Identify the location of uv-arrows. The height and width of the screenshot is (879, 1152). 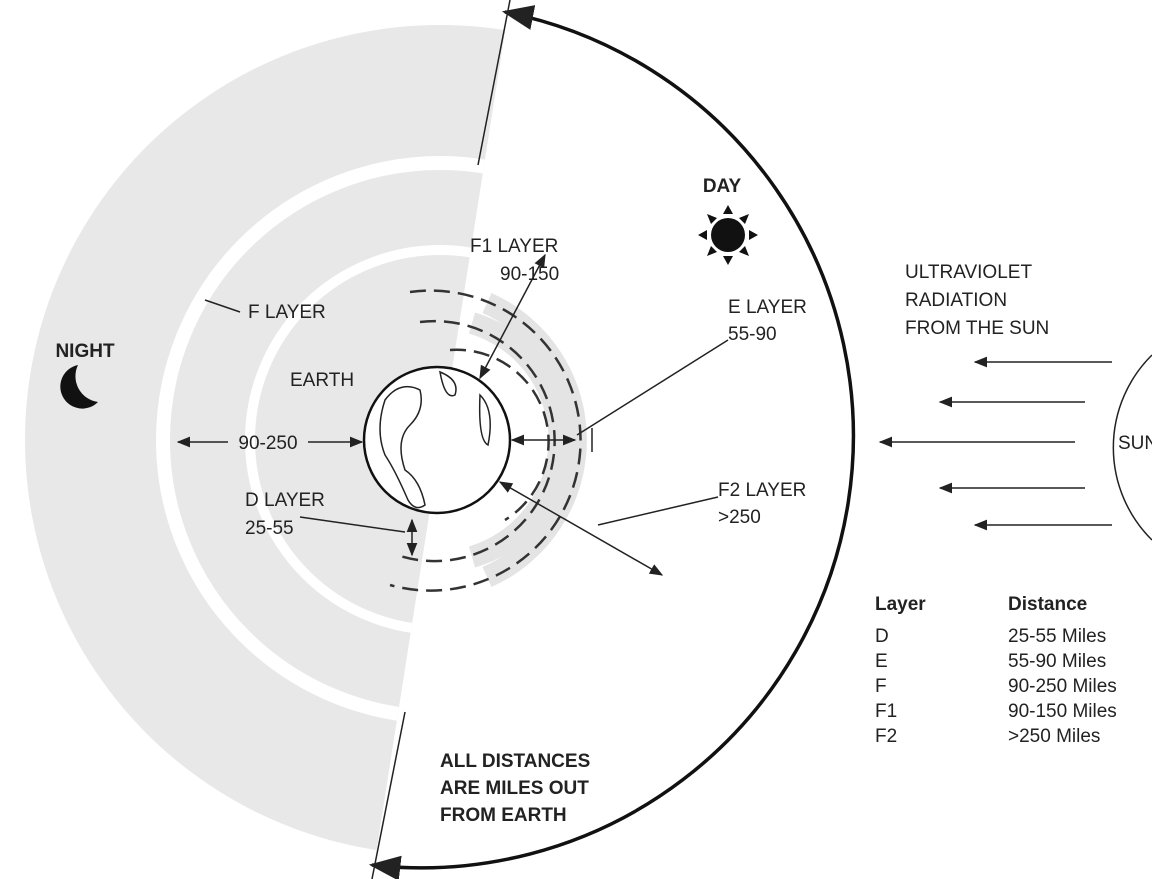
(995, 443).